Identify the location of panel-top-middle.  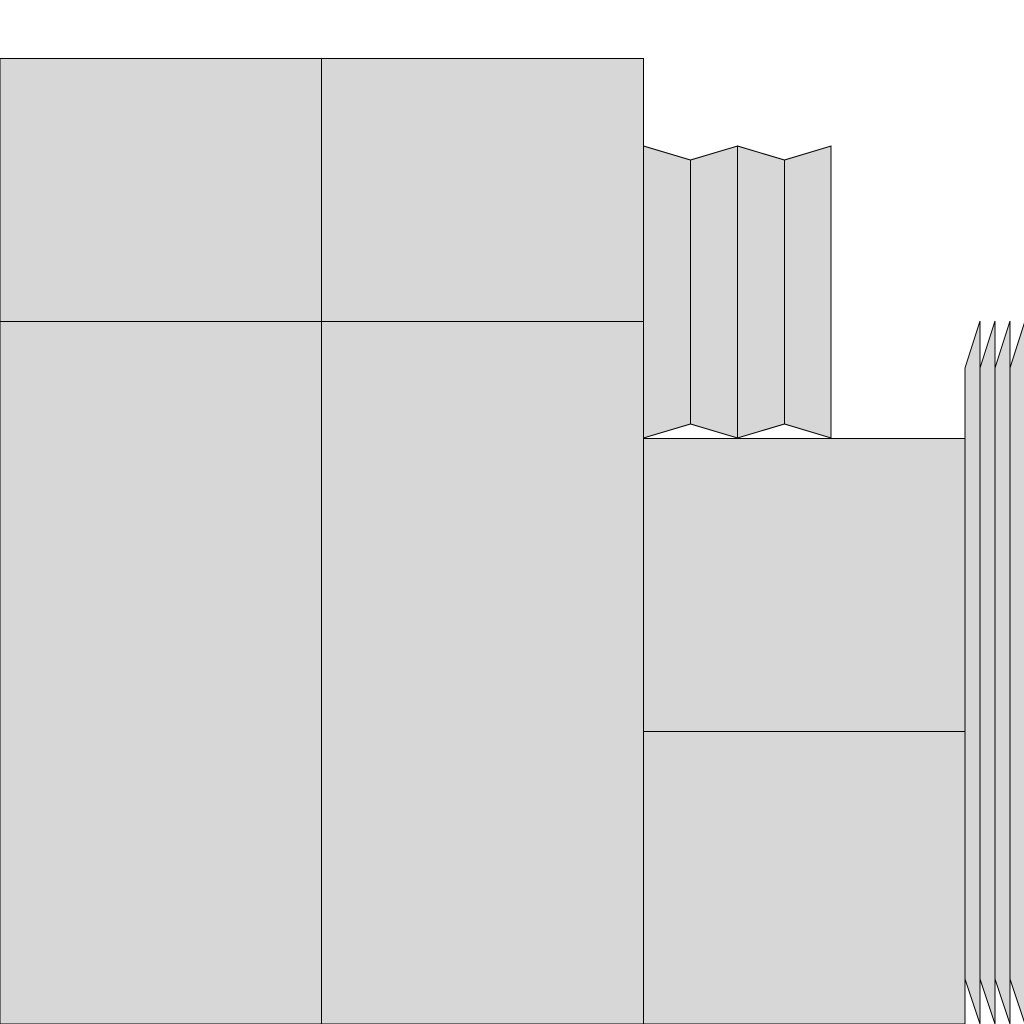
(482, 190).